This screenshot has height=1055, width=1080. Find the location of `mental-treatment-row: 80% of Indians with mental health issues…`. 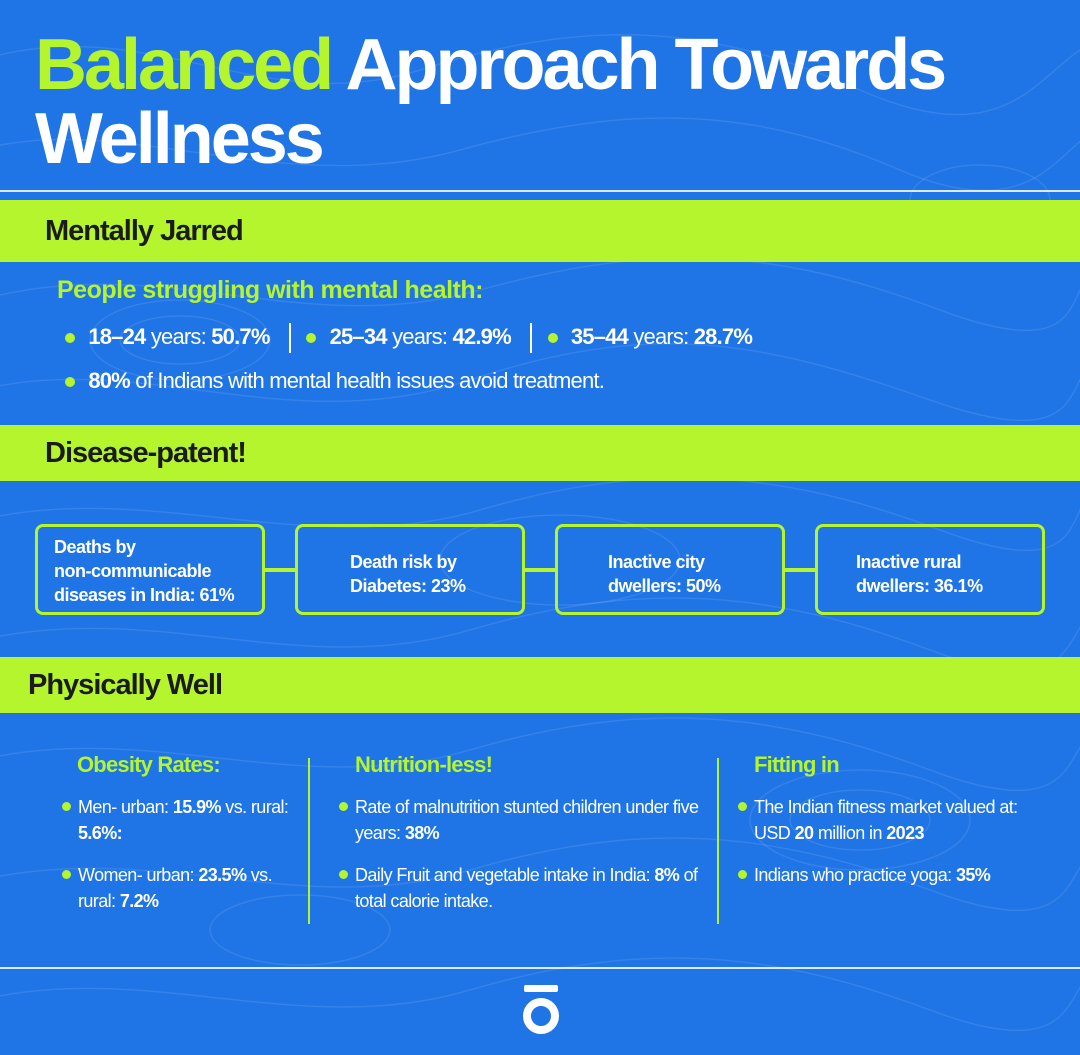

mental-treatment-row: 80% of Indians with mental health issues… is located at coordinates (335, 381).